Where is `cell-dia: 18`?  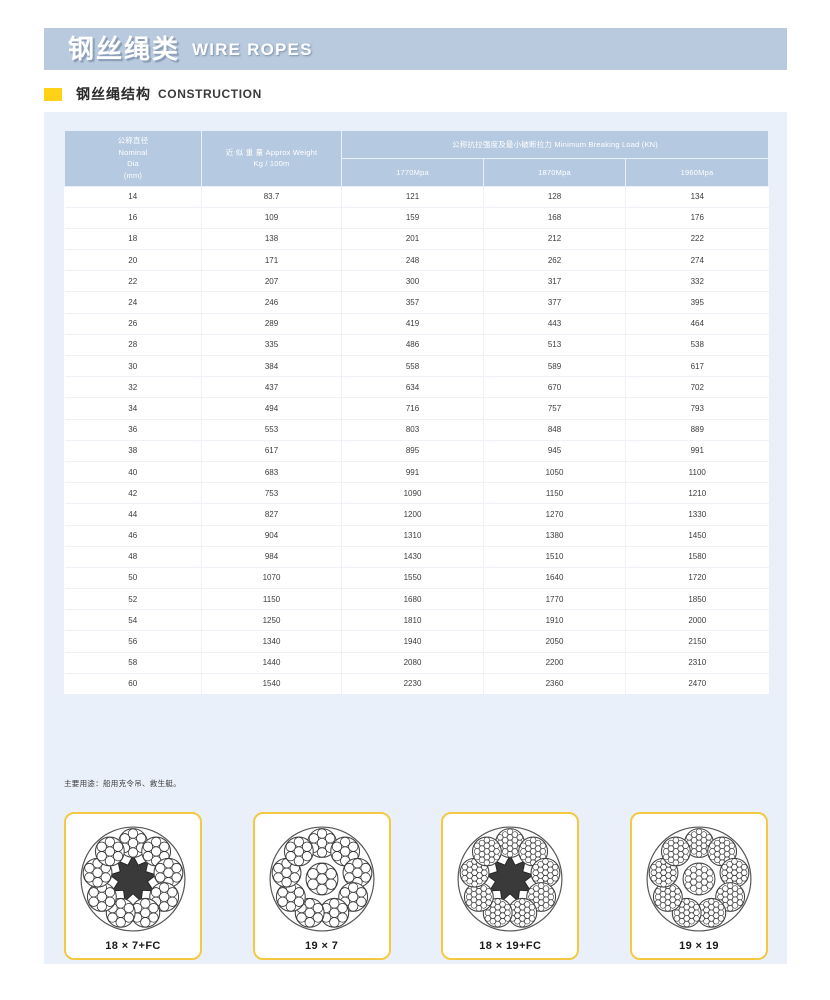 cell-dia: 18 is located at coordinates (133, 239).